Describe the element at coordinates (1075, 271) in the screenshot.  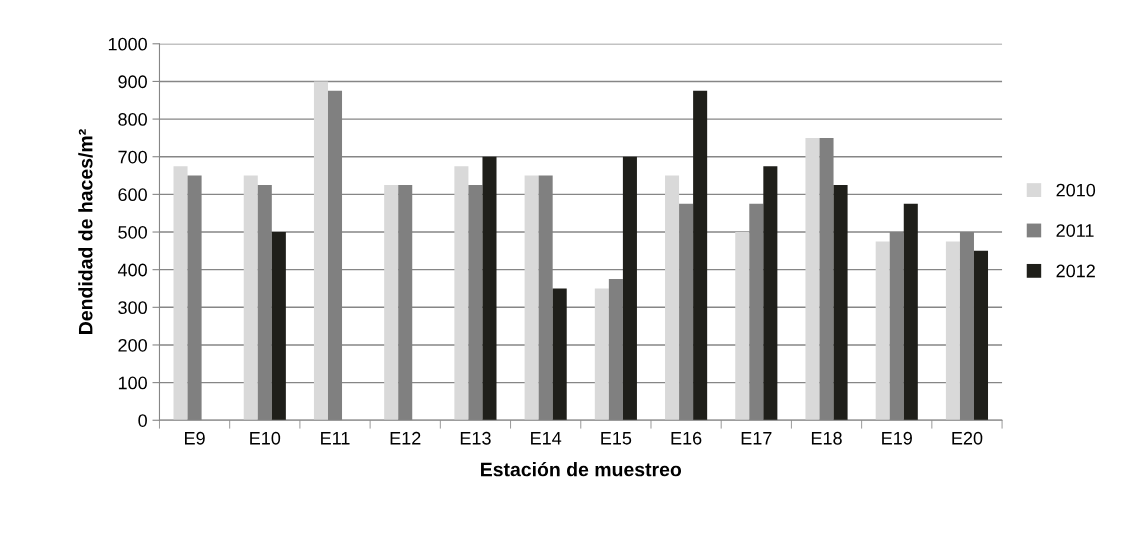
I see `legend-label: 2012` at that location.